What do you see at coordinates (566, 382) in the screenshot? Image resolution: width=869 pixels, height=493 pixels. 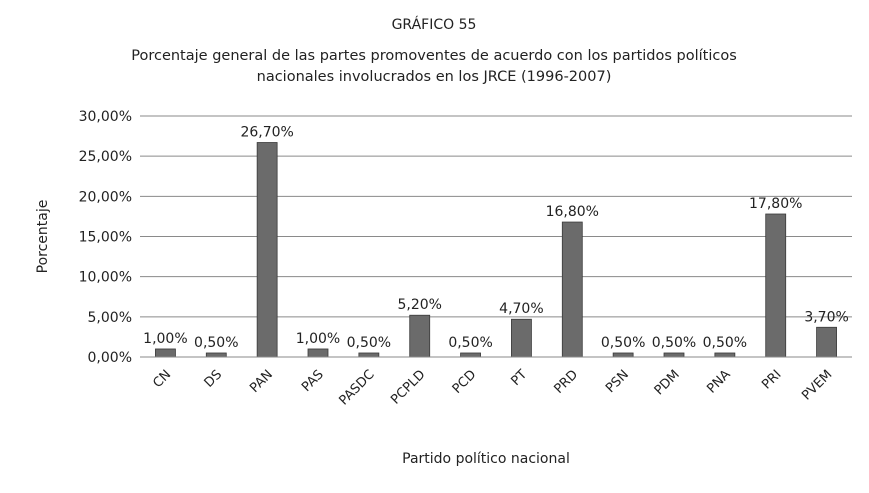 I see `x-tick-label: PRD` at bounding box center [566, 382].